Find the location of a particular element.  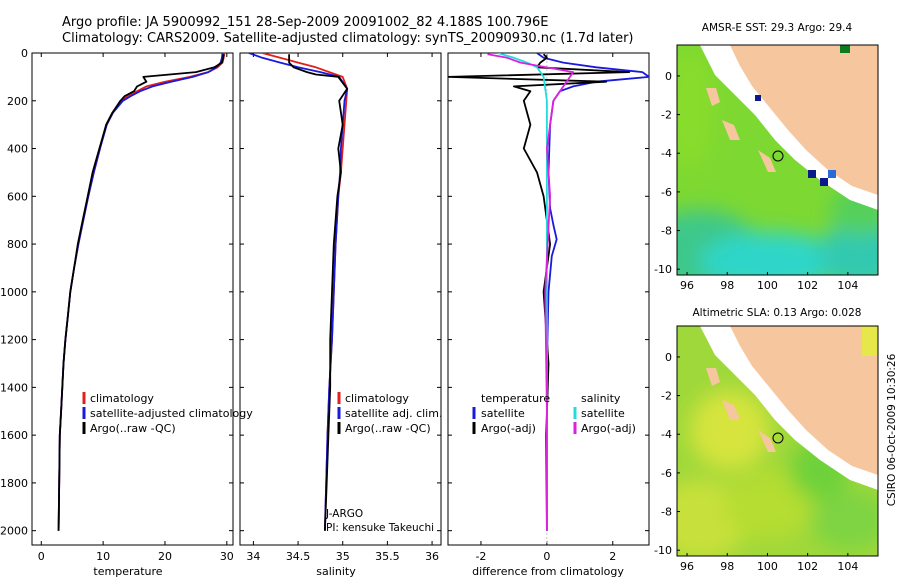

temperature-axis-label: temperature is located at coordinates (127, 571).